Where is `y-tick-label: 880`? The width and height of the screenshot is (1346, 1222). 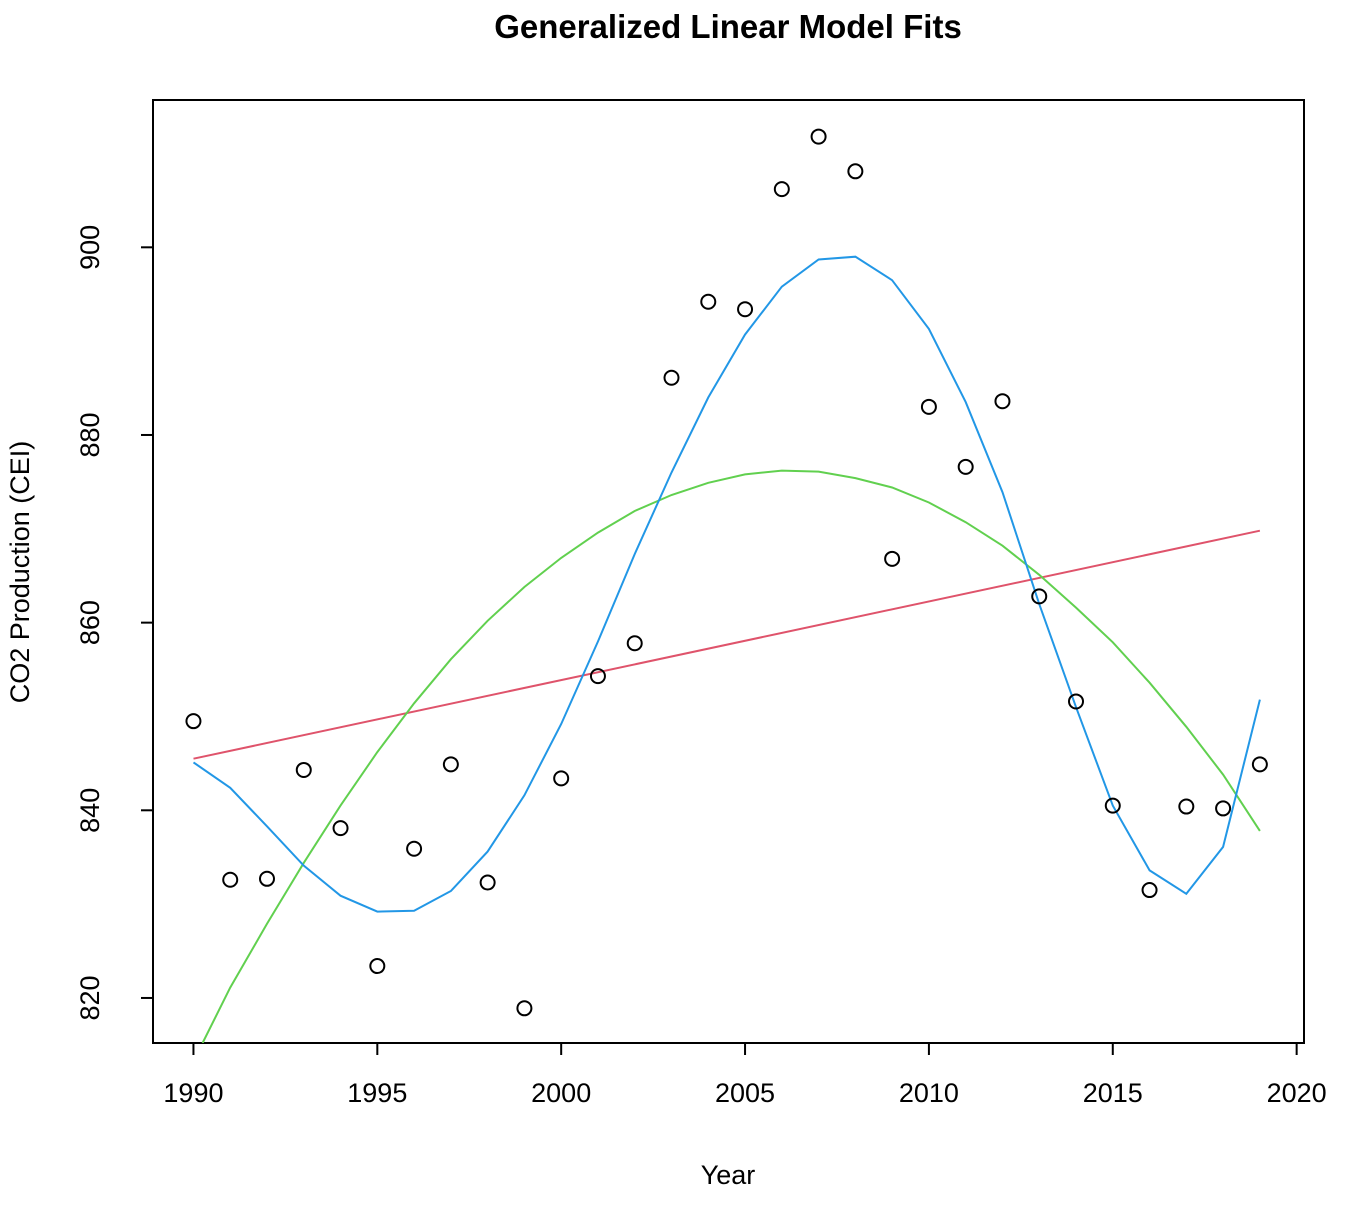 y-tick-label: 880 is located at coordinates (90, 434).